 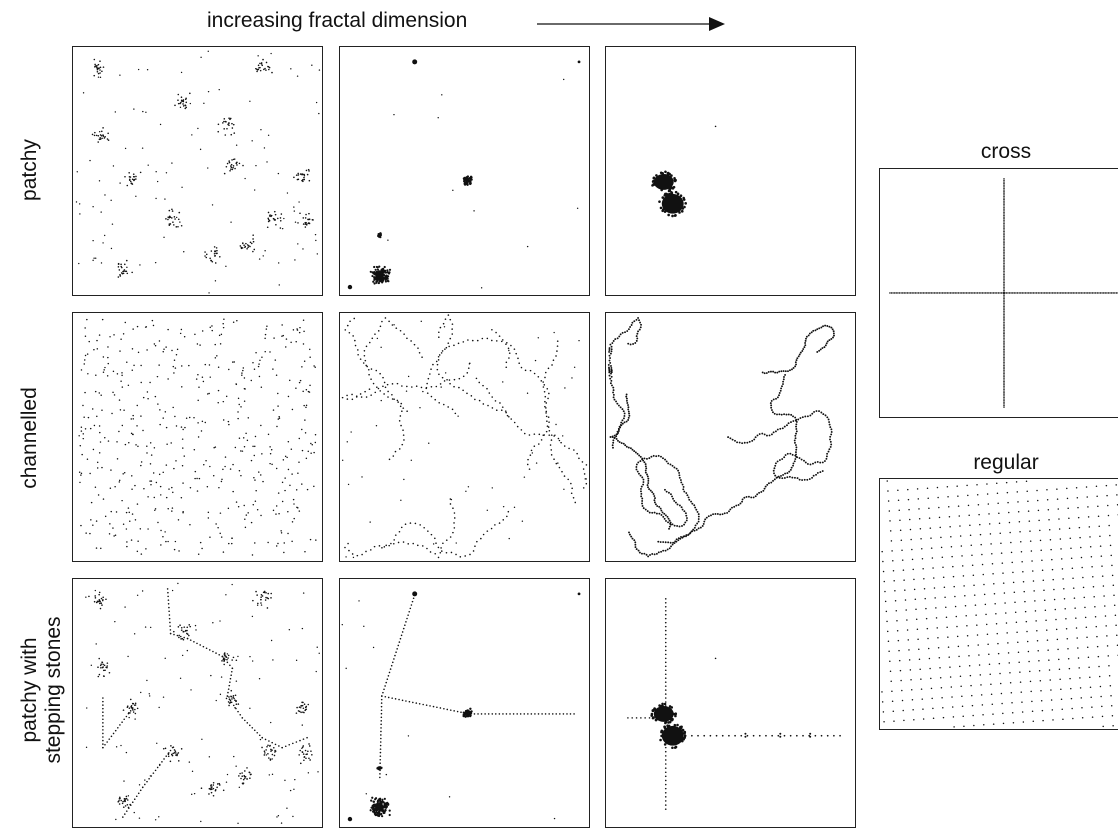 What do you see at coordinates (29, 438) in the screenshot?
I see `row-label-channelled: channelled` at bounding box center [29, 438].